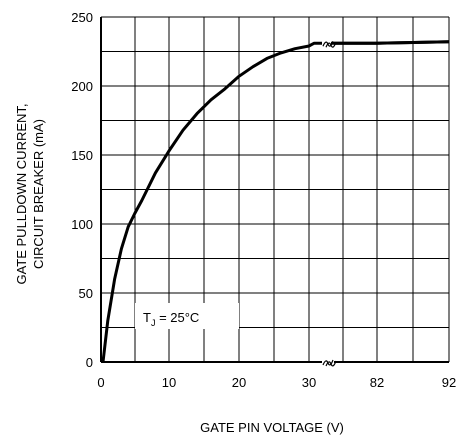  Describe the element at coordinates (169, 382) in the screenshot. I see `x-tick-label: 10` at that location.